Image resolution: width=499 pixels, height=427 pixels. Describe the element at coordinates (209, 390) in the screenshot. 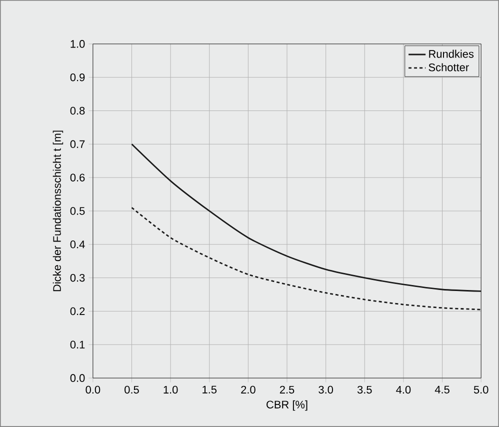

I see `x-tick-label: 1.5` at that location.